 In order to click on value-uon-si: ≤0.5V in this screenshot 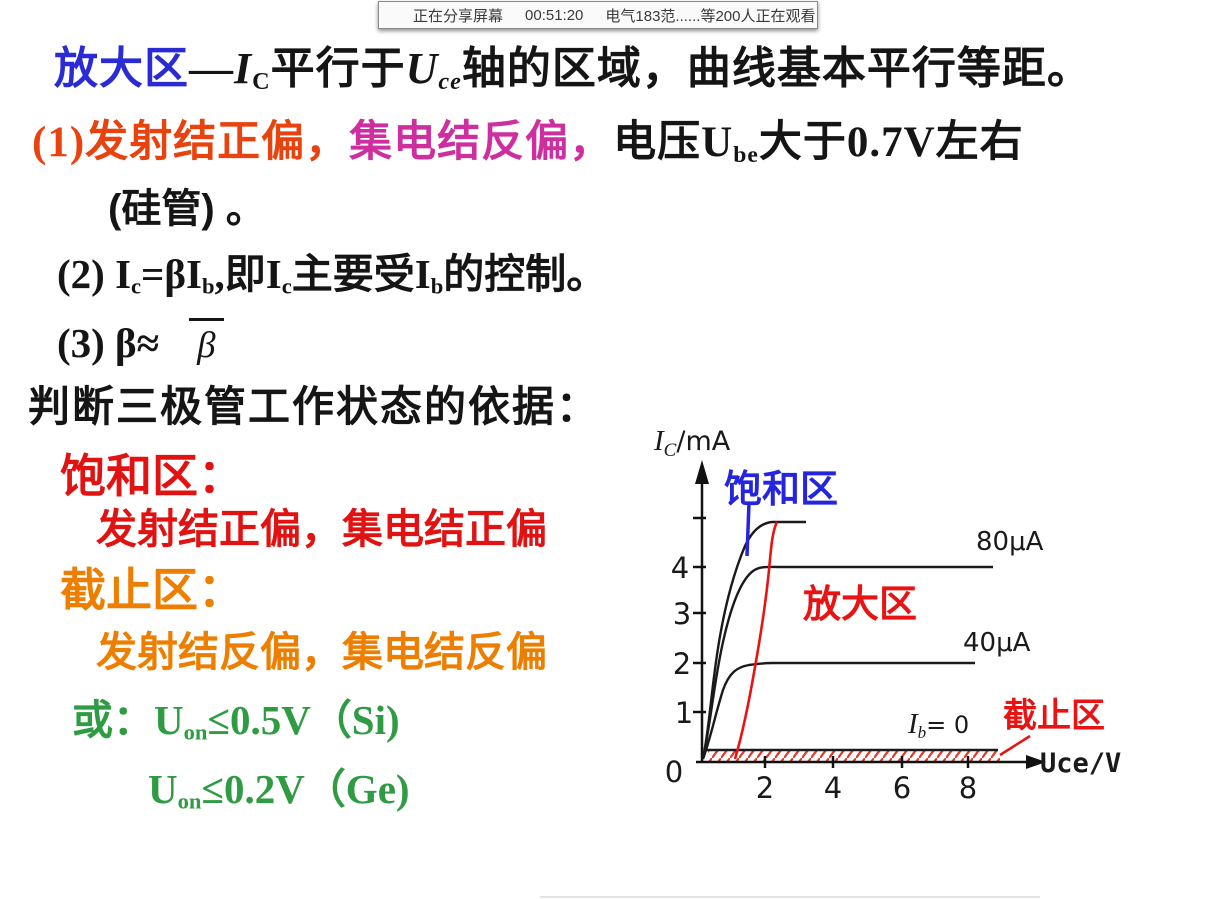, I will do `click(259, 720)`.